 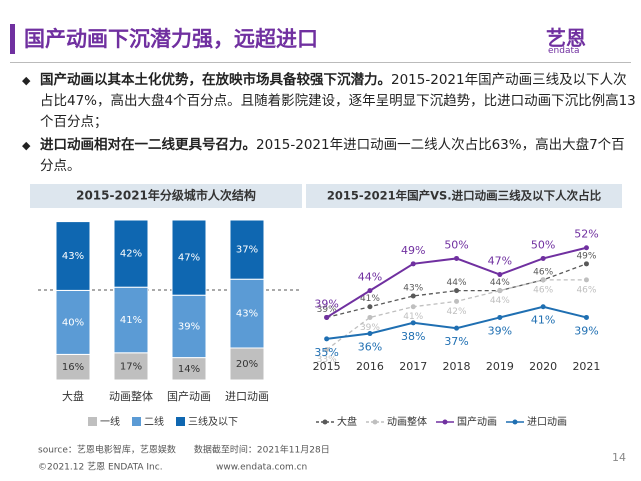 I want to click on accent, so click(x=12, y=39).